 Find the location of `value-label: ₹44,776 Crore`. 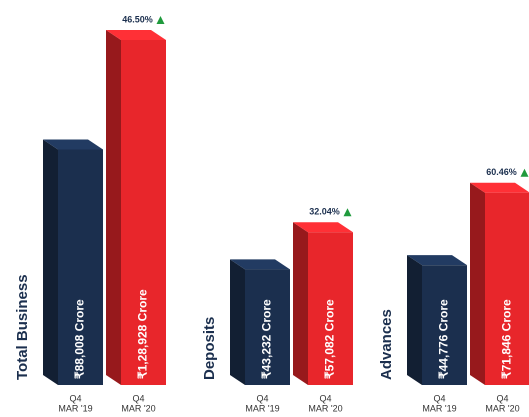

value-label: ₹44,776 Crore is located at coordinates (444, 339).